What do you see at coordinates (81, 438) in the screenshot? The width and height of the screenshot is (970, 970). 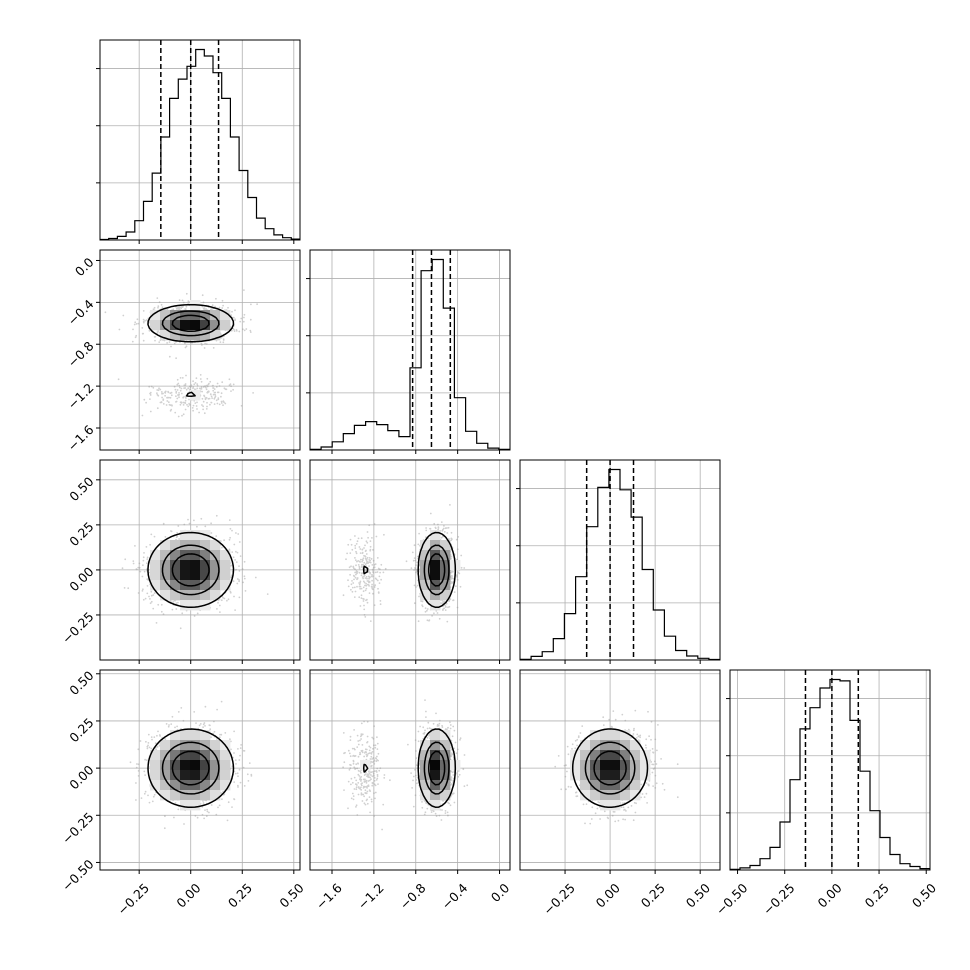 I see `tick-label-y: −1.6` at bounding box center [81, 438].